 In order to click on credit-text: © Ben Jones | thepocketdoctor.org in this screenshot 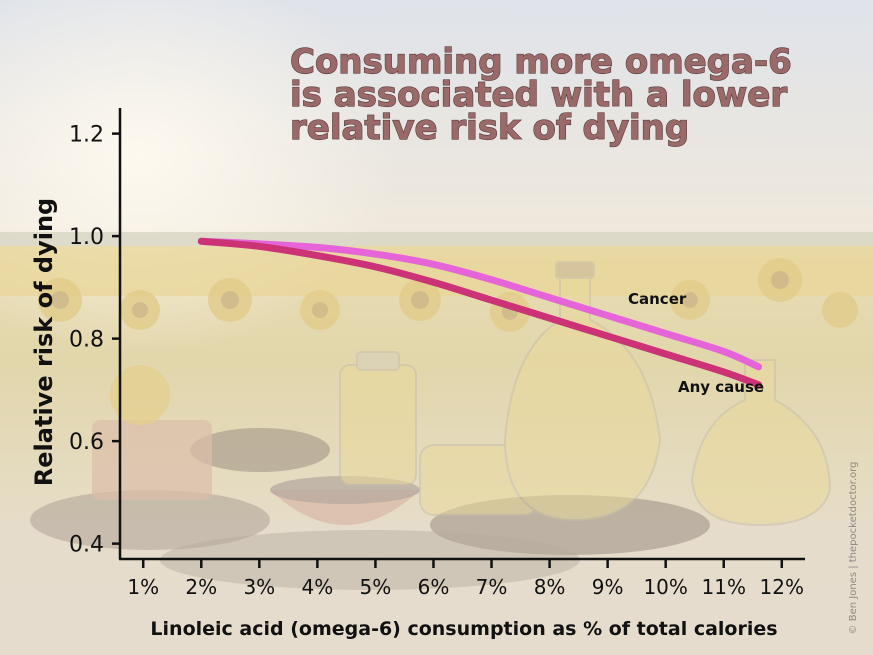, I will do `click(853, 548)`.